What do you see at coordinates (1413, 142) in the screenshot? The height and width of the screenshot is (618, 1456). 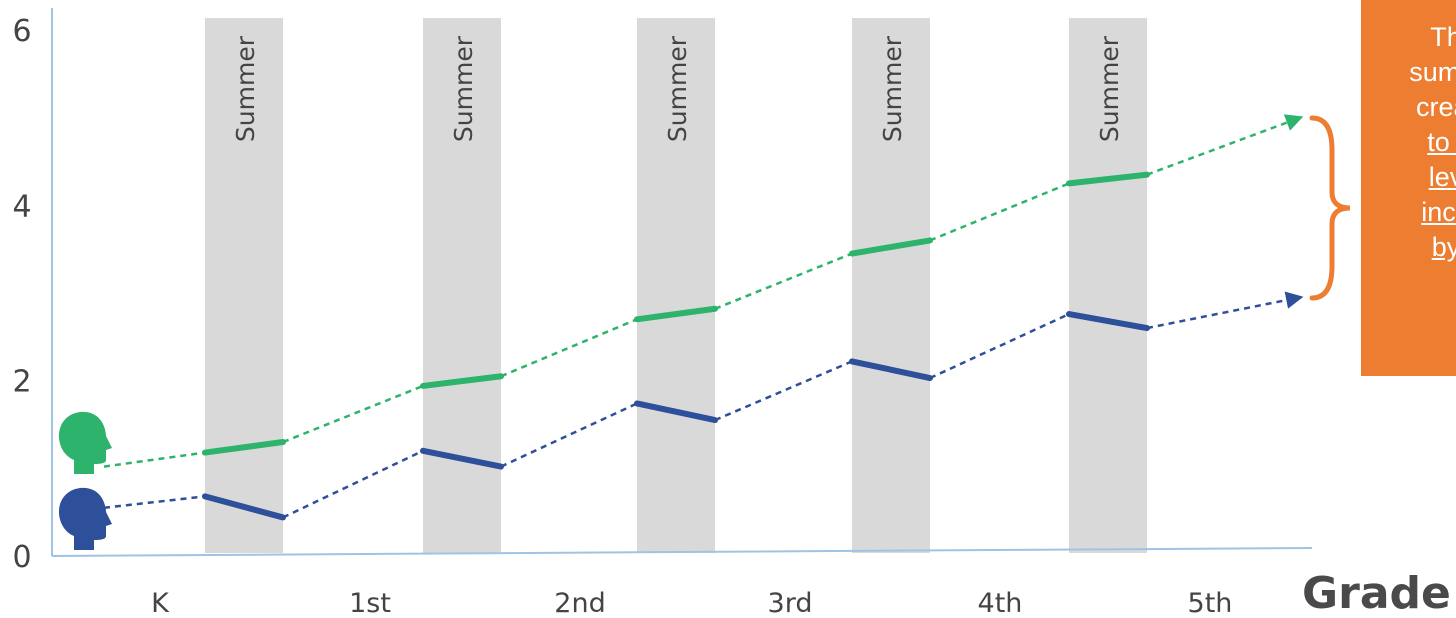 I see `callout-text: Th summ creat to t lev inco by` at bounding box center [1413, 142].